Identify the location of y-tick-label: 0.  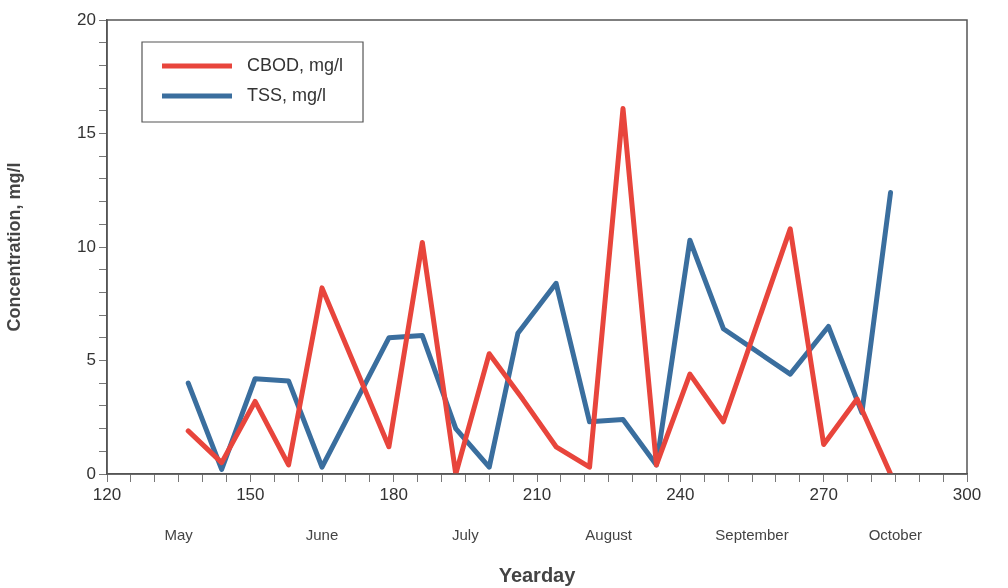
(91, 473).